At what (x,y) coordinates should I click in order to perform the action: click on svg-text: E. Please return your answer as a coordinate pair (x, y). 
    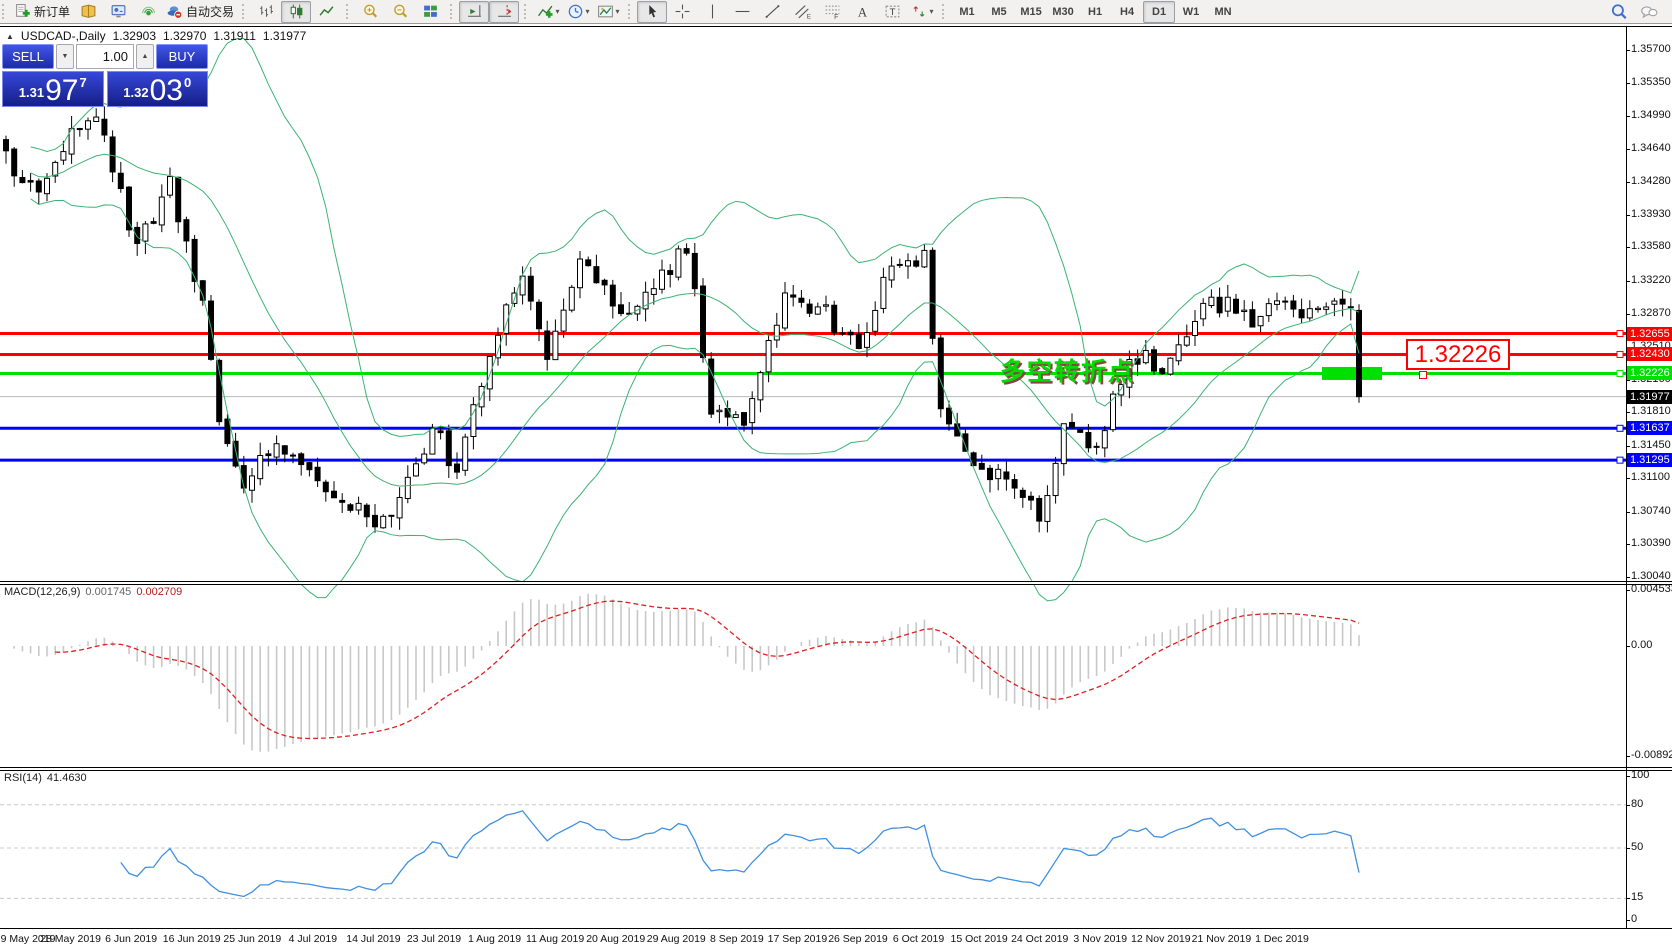
    Looking at the image, I should click on (808, 16).